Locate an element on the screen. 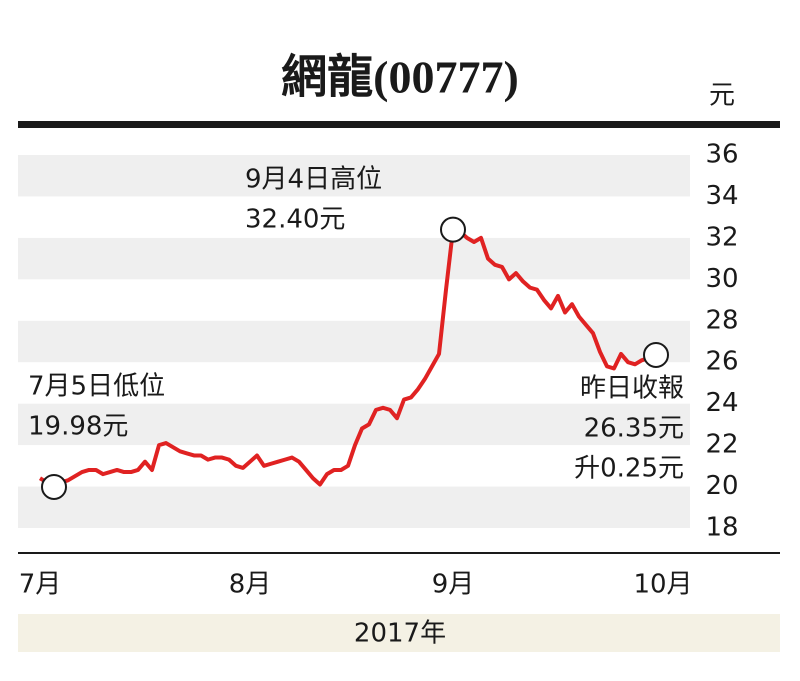  x-tick-label: 7月 is located at coordinates (40, 585).